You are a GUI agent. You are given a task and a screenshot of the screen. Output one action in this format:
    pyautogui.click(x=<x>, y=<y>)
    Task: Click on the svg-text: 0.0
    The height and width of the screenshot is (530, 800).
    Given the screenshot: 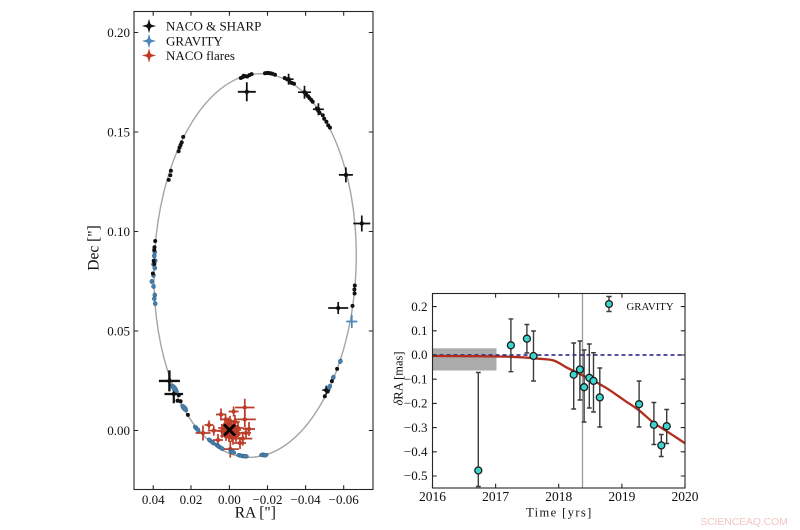 What is the action you would take?
    pyautogui.click(x=419, y=354)
    